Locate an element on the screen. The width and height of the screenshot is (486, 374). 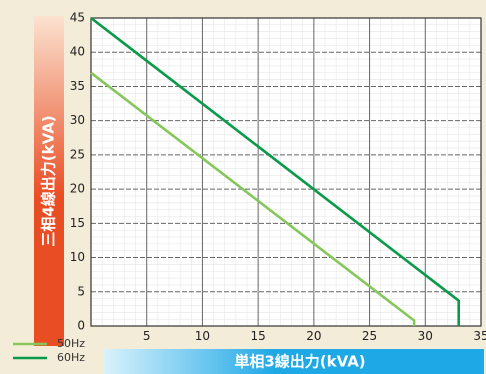
y-axis-title: 三相4線出力(kVA) is located at coordinates (49, 180).